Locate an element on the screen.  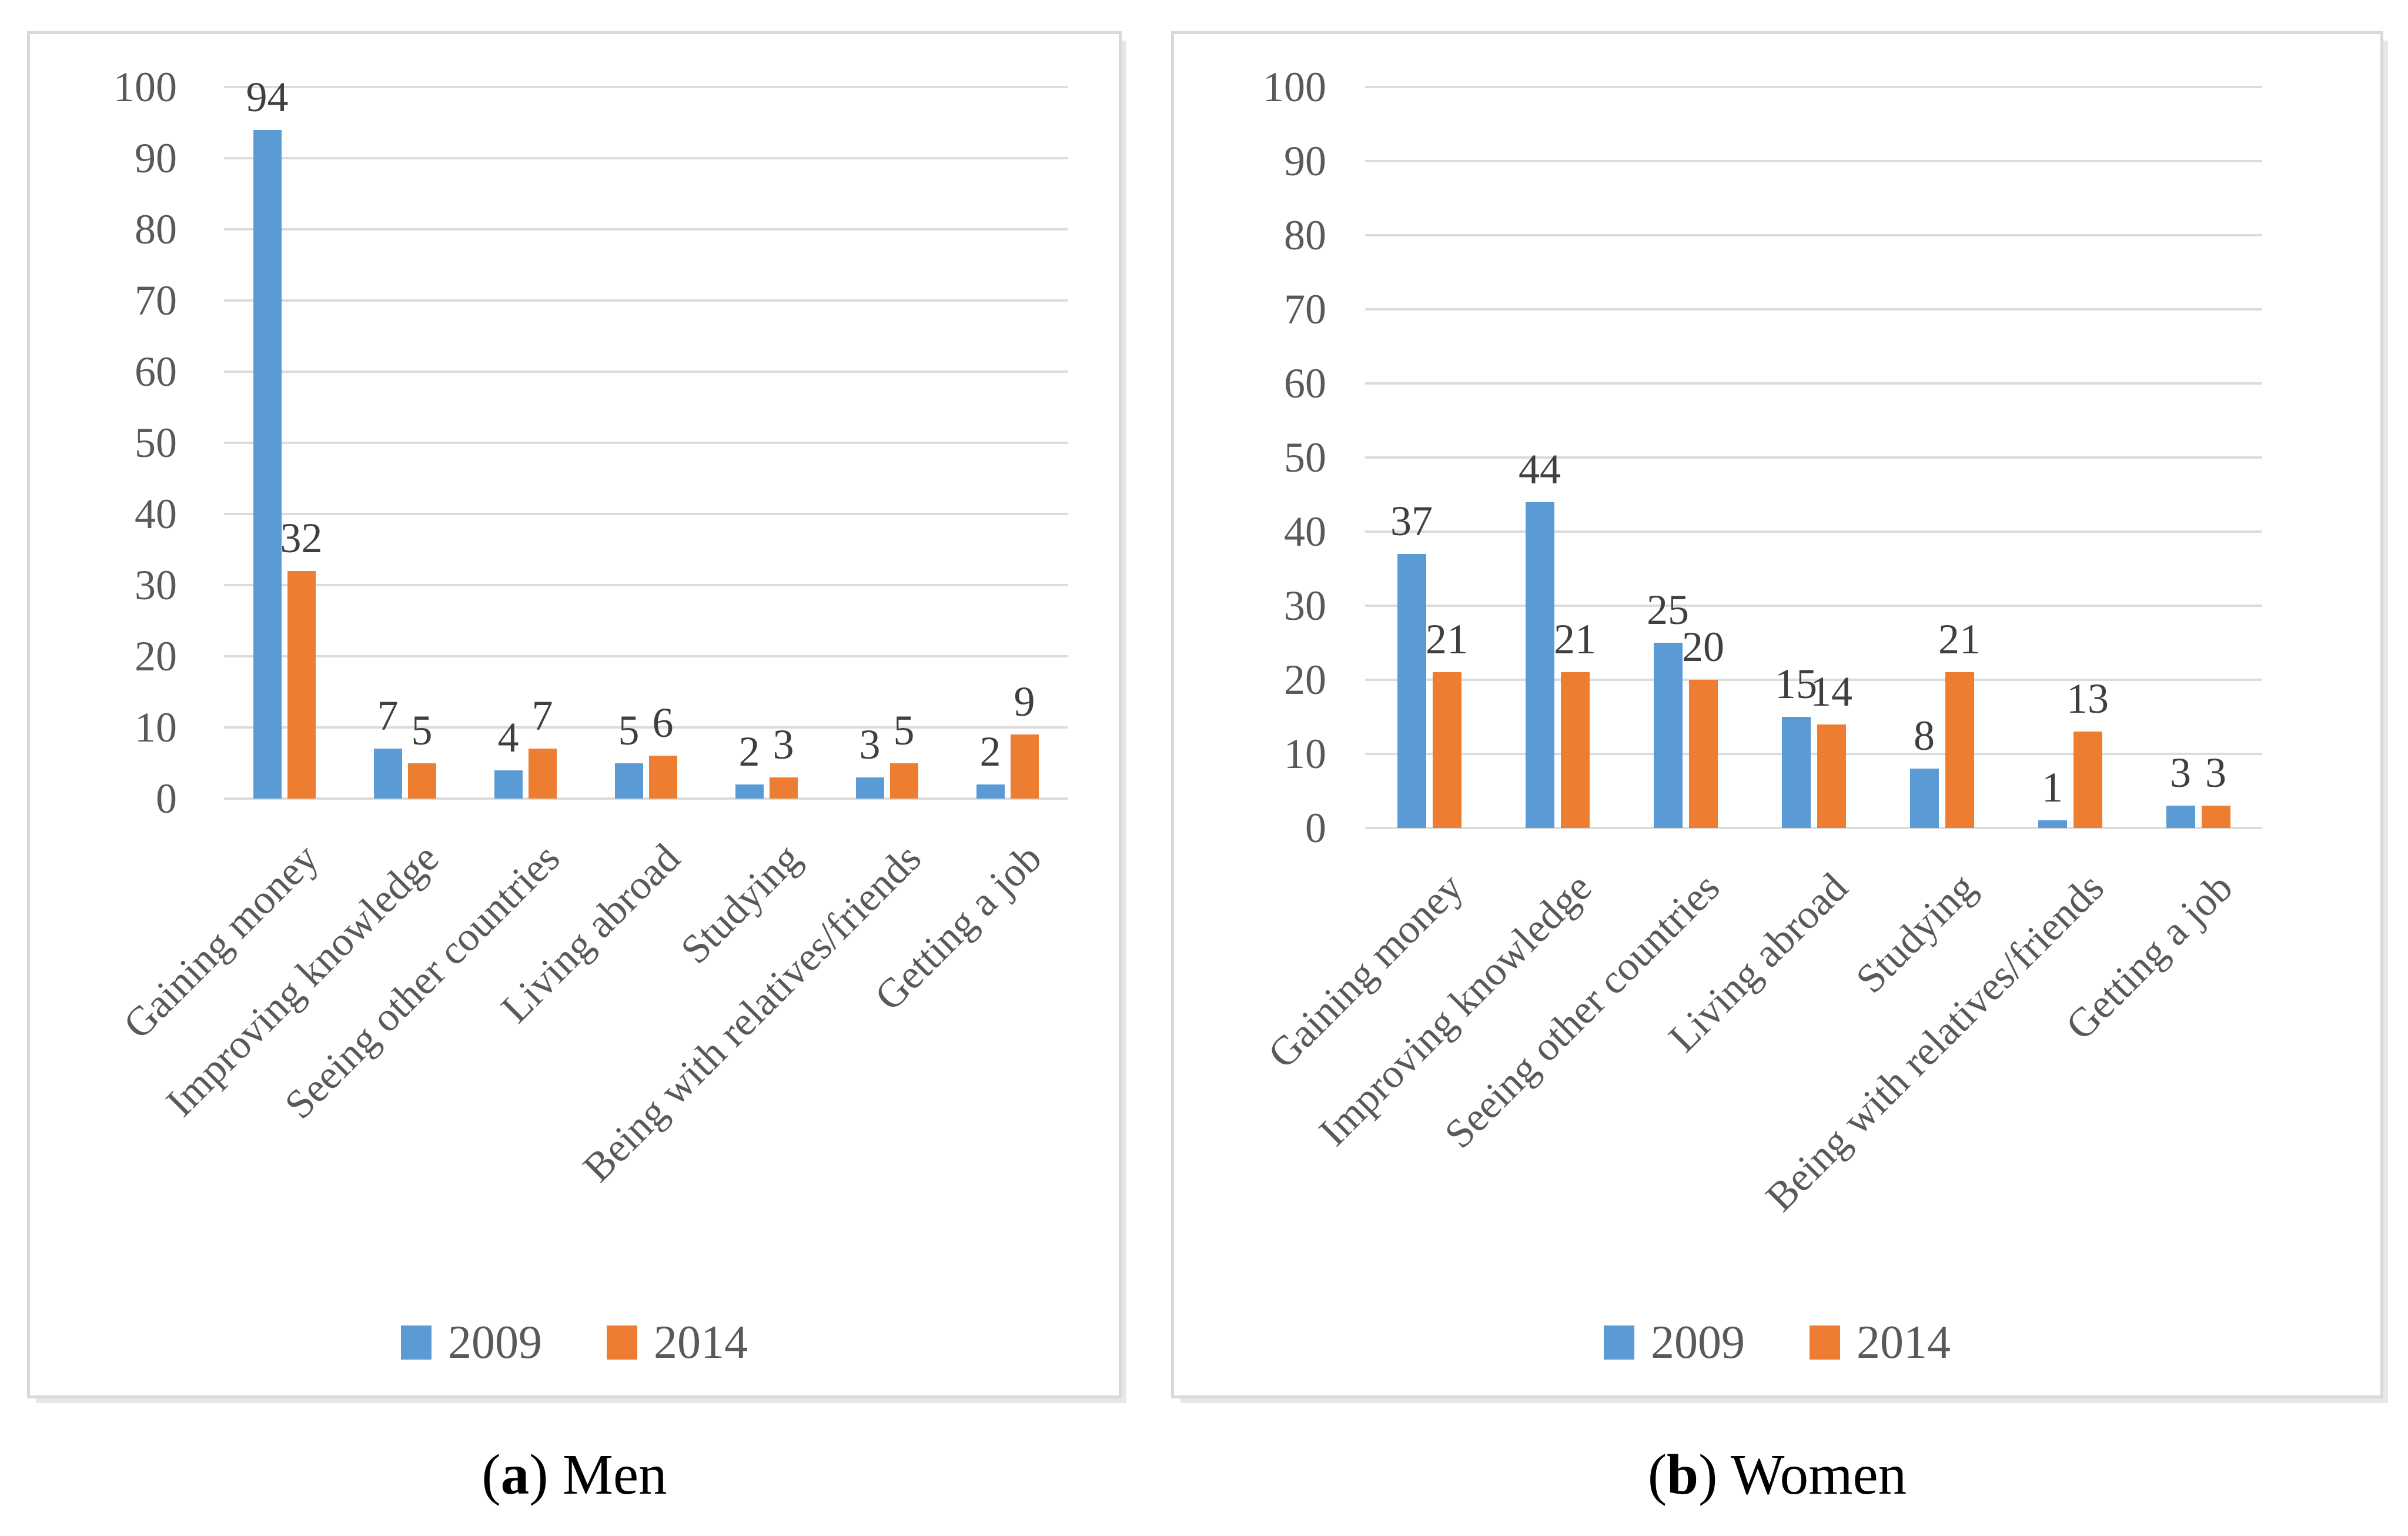
value-label-2014-living-abroad: 6 is located at coordinates (663, 723).